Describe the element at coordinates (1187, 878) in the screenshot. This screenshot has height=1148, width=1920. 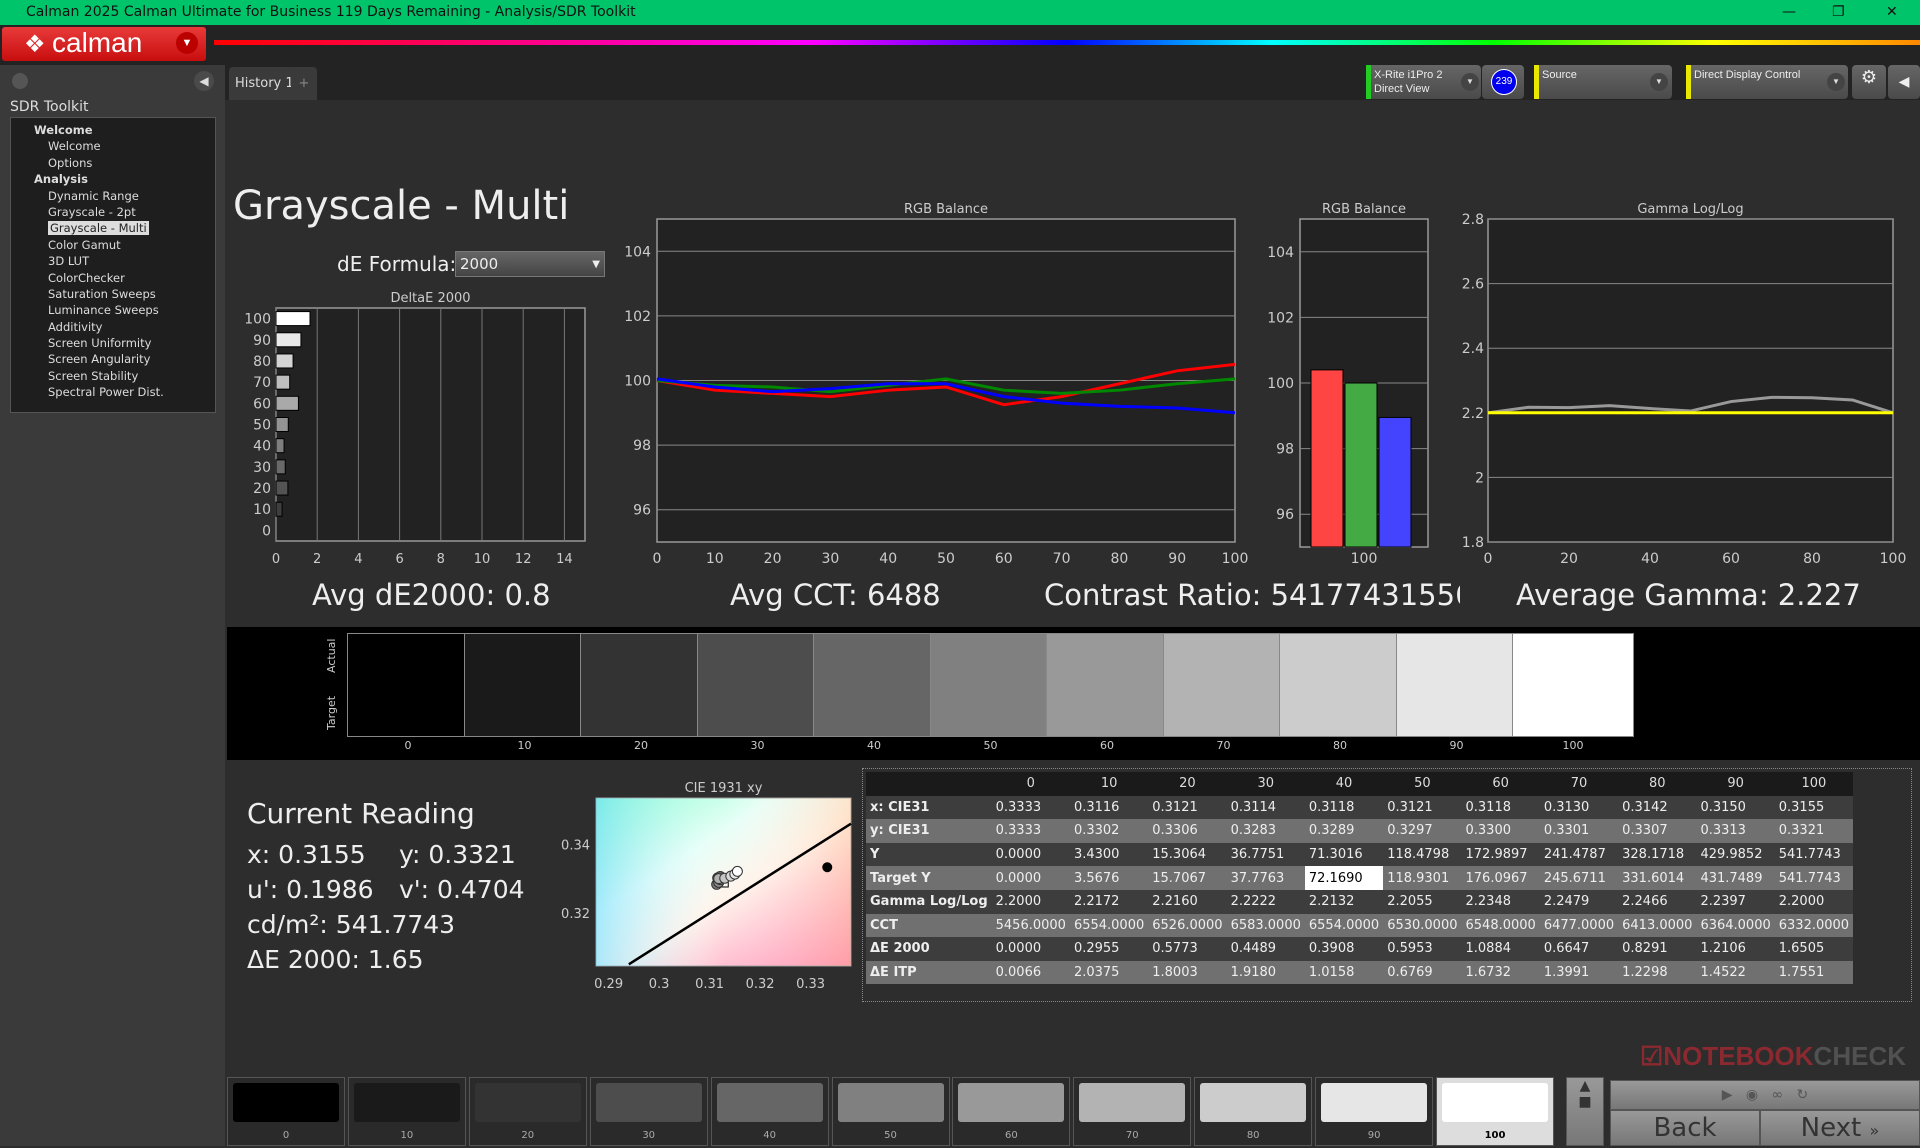
I see `table-cell: 15.7067` at that location.